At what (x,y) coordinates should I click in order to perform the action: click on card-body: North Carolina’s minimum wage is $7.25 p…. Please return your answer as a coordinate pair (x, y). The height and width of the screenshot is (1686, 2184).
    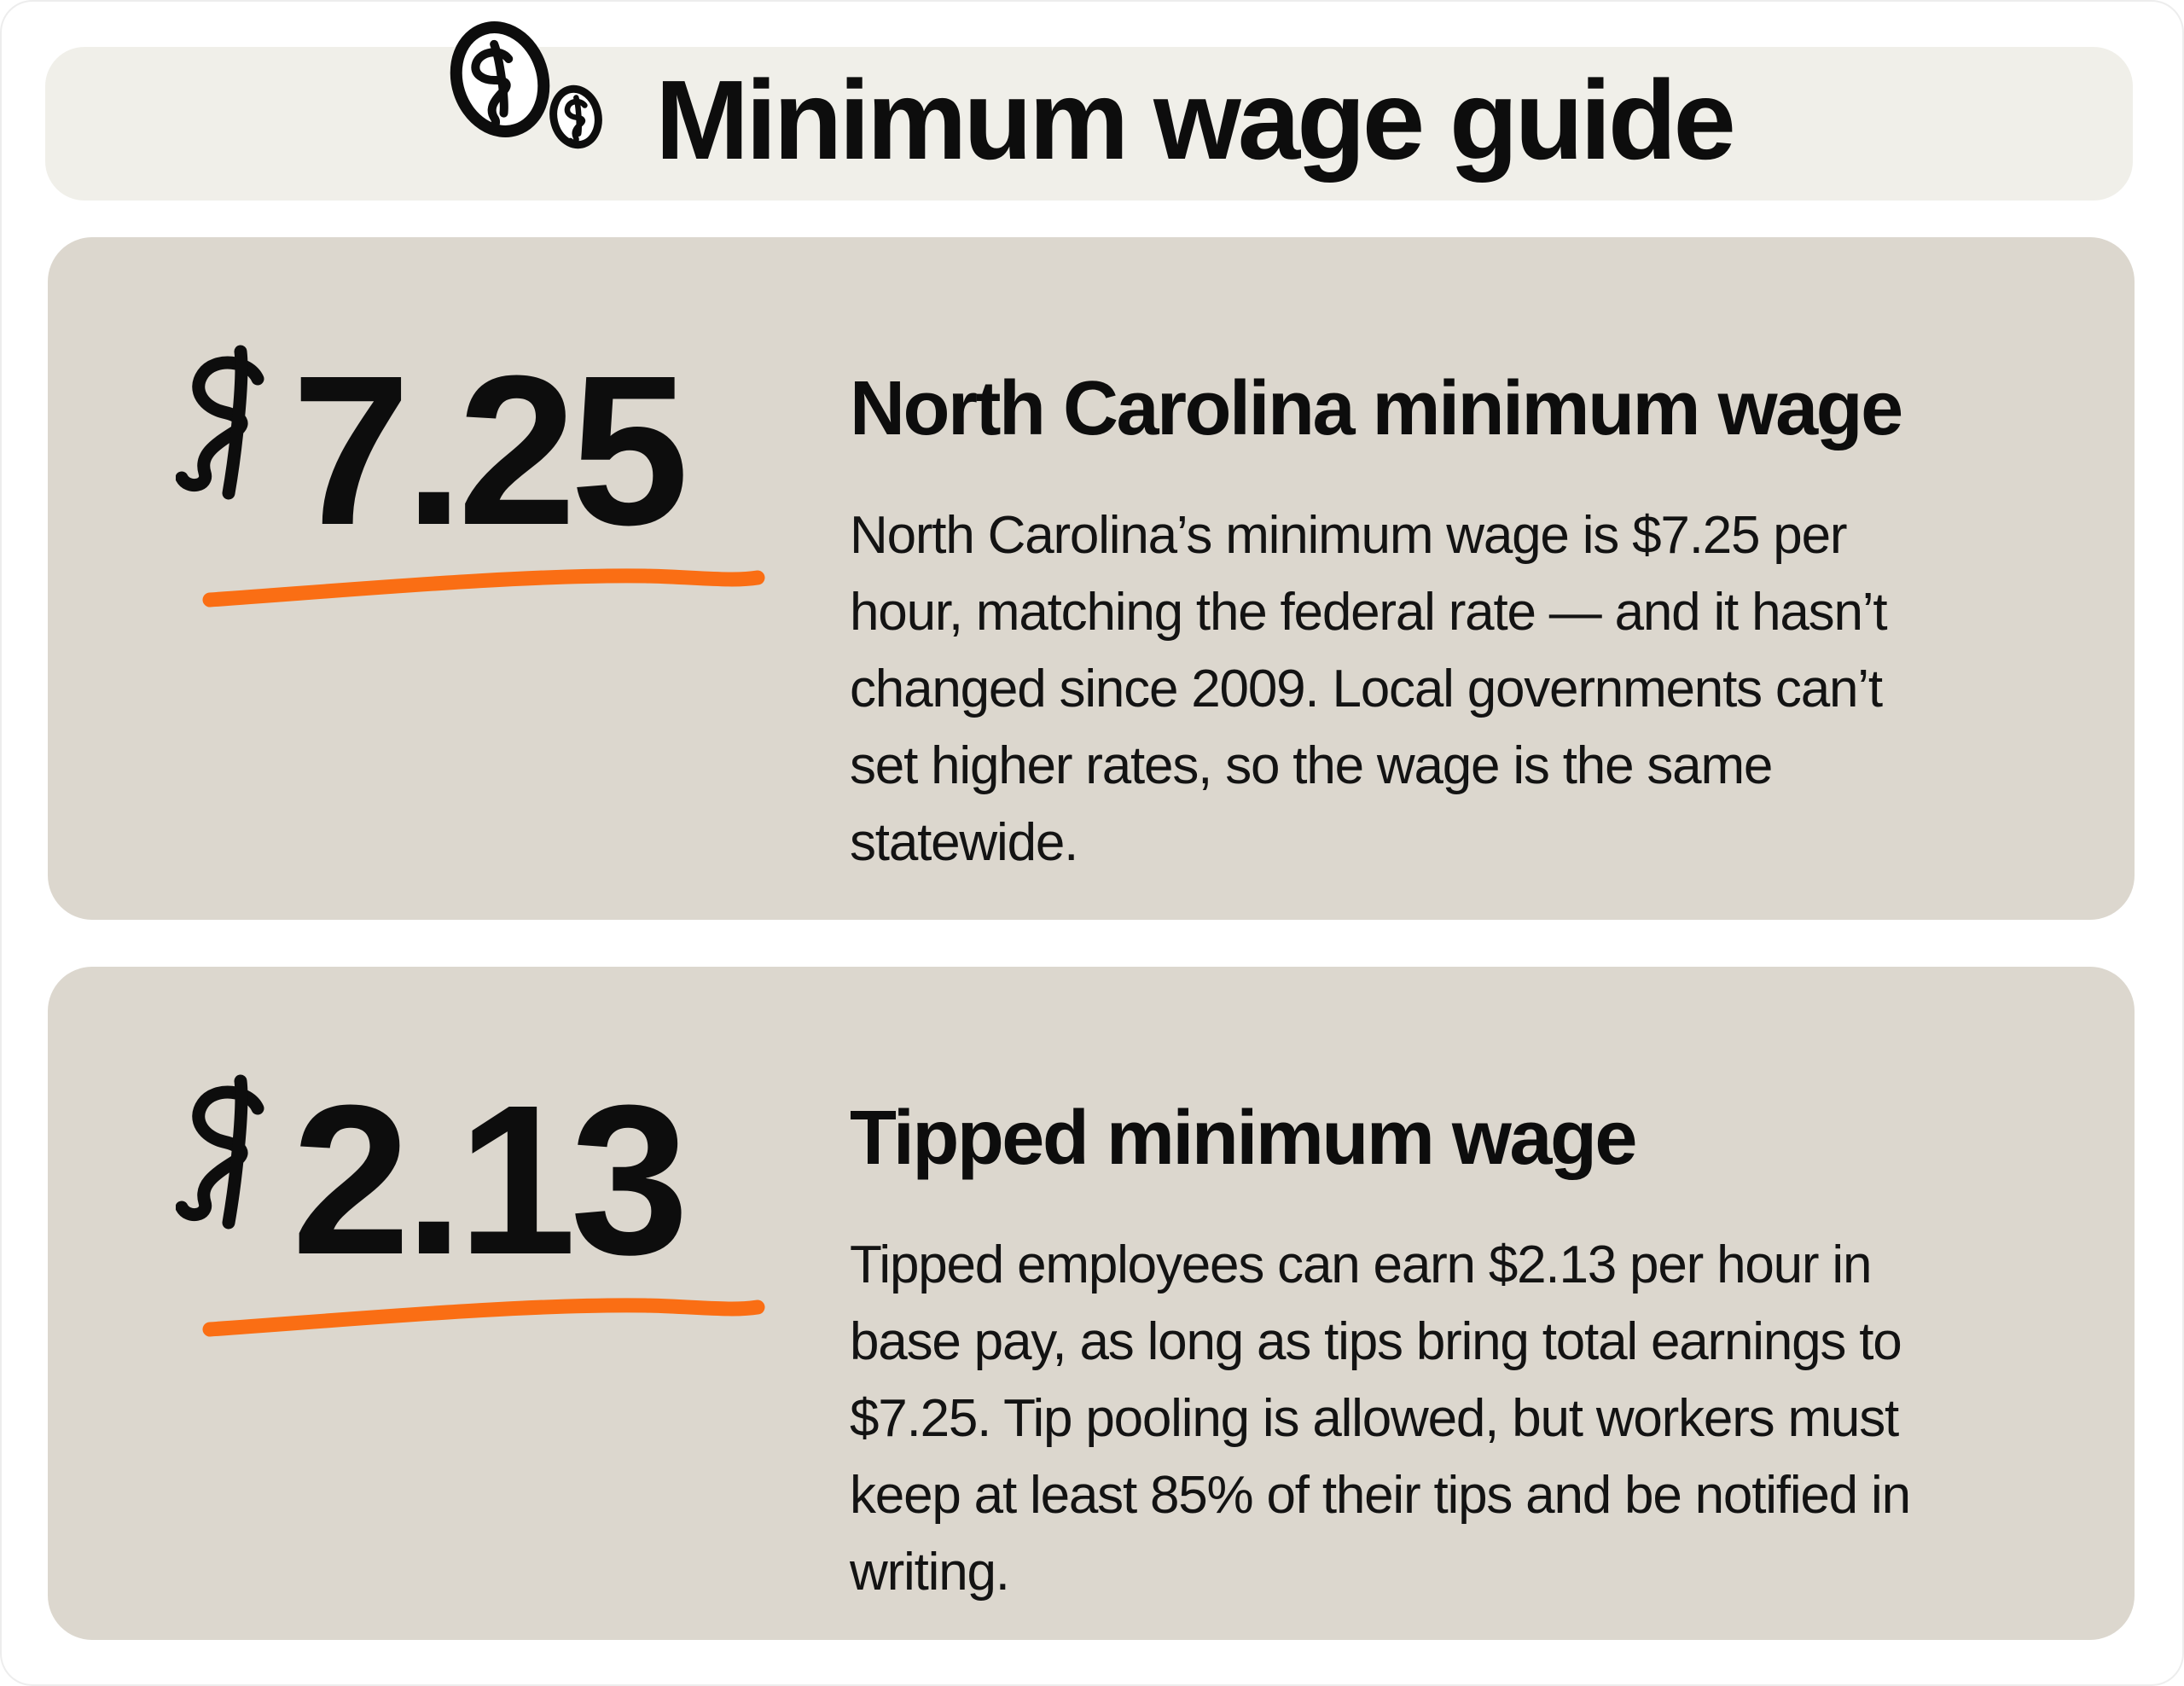
    Looking at the image, I should click on (1369, 689).